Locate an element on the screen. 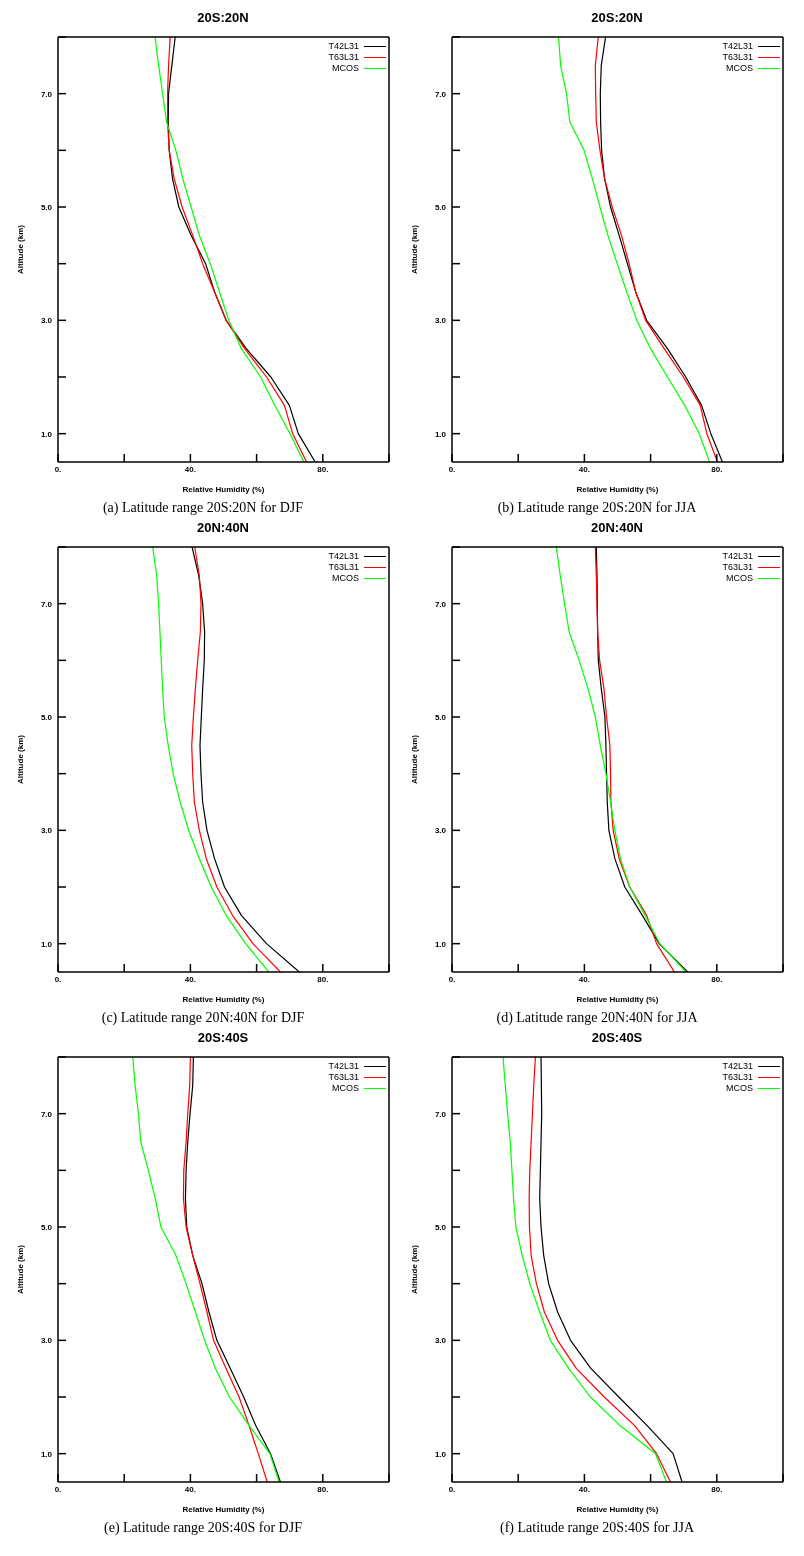  text: (f) Latitude range 20S:40S for JJA is located at coordinates (597, 1528).